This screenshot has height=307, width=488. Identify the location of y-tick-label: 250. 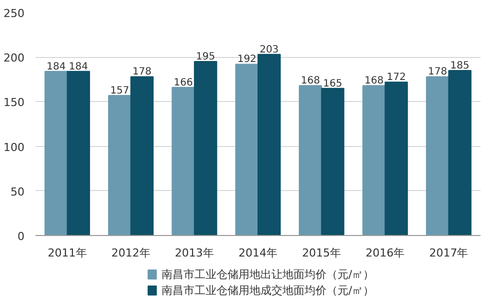
(14, 13).